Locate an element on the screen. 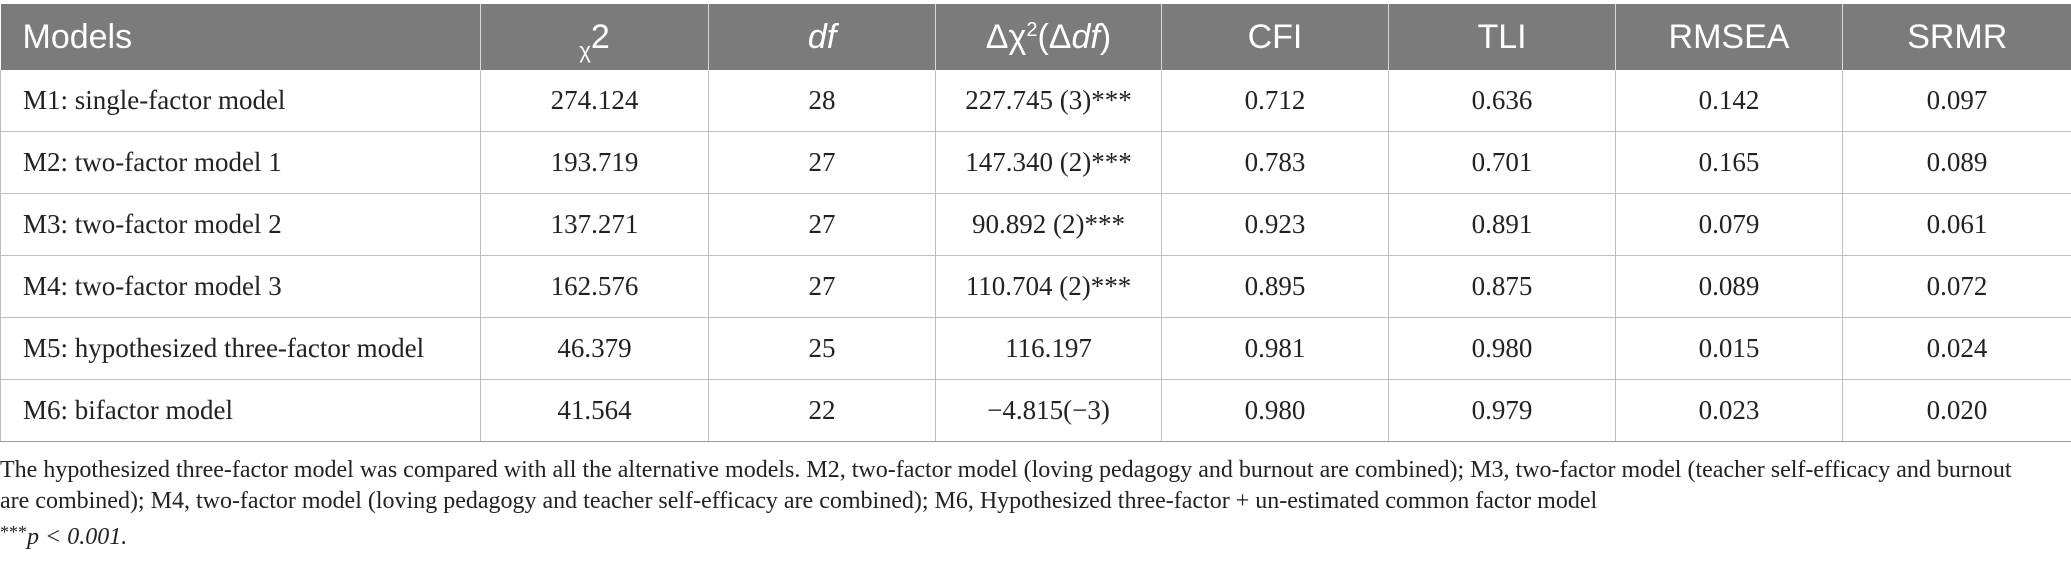 This screenshot has height=574, width=2071. cell-cfi: 0.980 is located at coordinates (1275, 410).